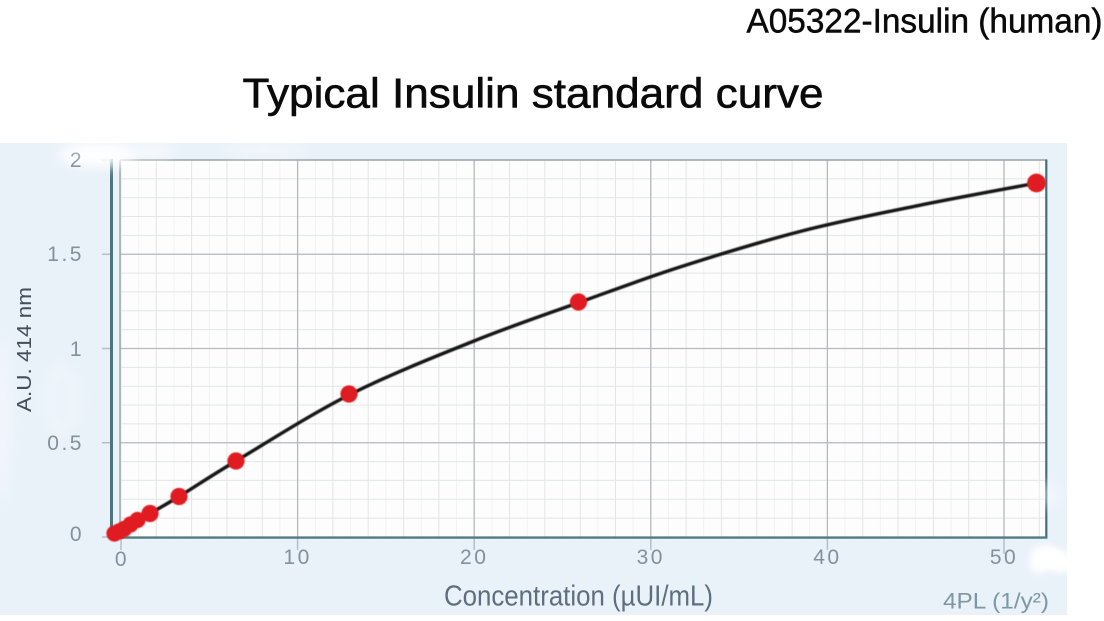 Image resolution: width=1104 pixels, height=621 pixels. Describe the element at coordinates (578, 597) in the screenshot. I see `svg-text: Concentration (µUI/mL)` at that location.